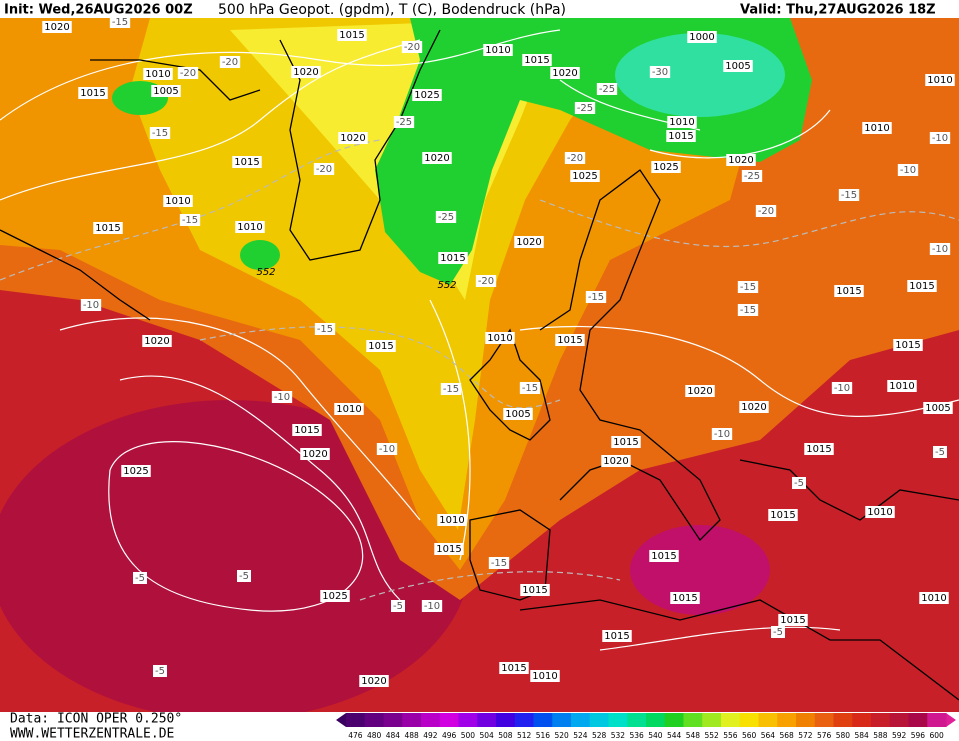  I want to click on scale-label: 592, so click(899, 735).